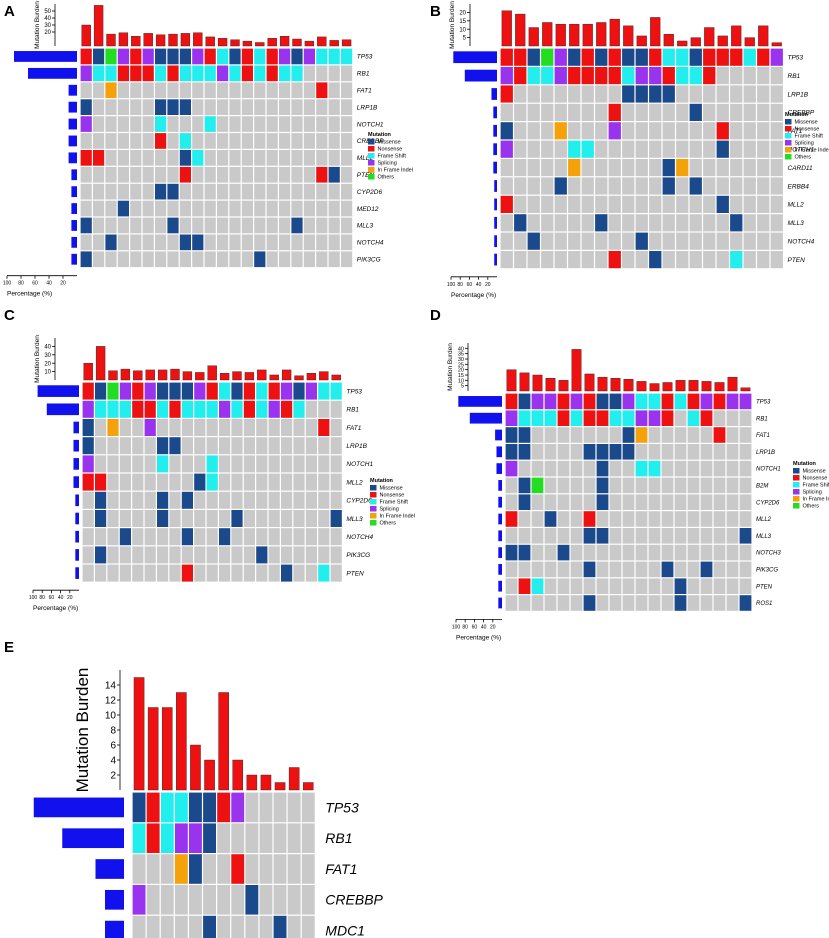 The image size is (829, 938). Describe the element at coordinates (371, 177) in the screenshot. I see `legend-swatch` at that location.